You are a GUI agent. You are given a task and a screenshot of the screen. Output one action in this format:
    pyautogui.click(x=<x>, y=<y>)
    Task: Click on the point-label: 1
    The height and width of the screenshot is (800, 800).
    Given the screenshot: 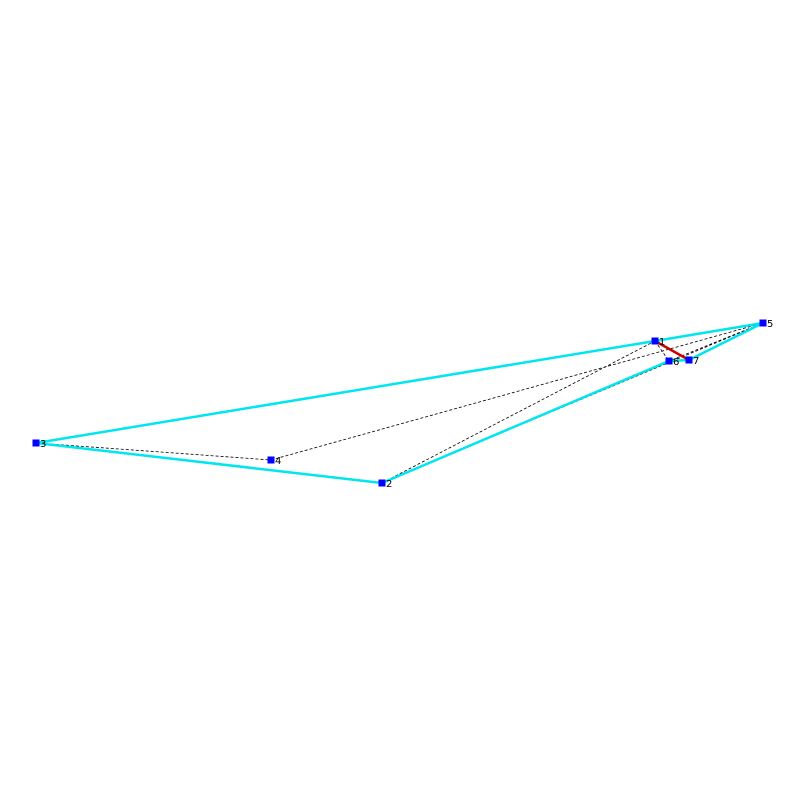 What is the action you would take?
    pyautogui.click(x=662, y=342)
    